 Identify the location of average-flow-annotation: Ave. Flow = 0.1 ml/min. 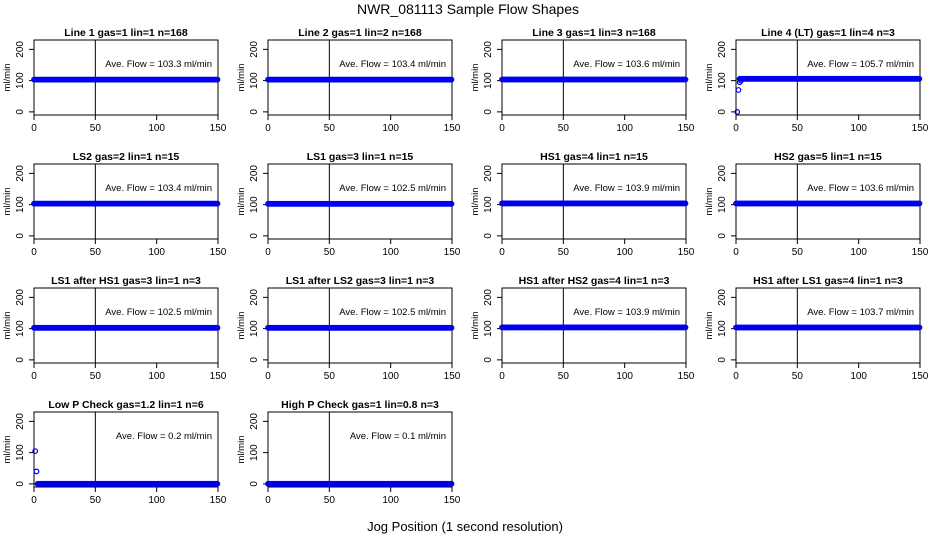
(398, 436).